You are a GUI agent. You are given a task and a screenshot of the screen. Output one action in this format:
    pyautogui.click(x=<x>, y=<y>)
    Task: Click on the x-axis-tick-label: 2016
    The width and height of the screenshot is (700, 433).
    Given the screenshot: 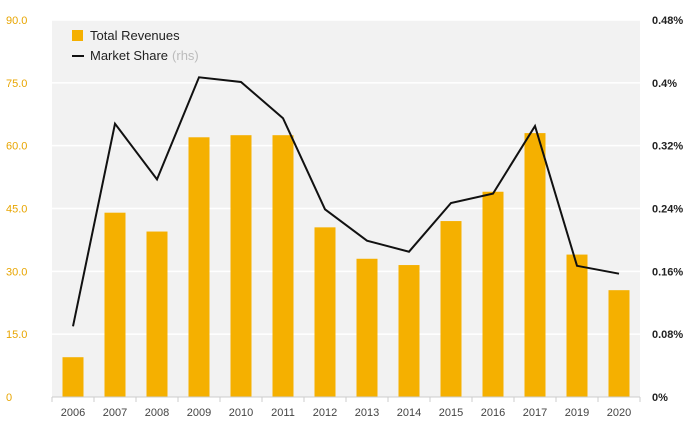 What is the action you would take?
    pyautogui.click(x=493, y=413)
    